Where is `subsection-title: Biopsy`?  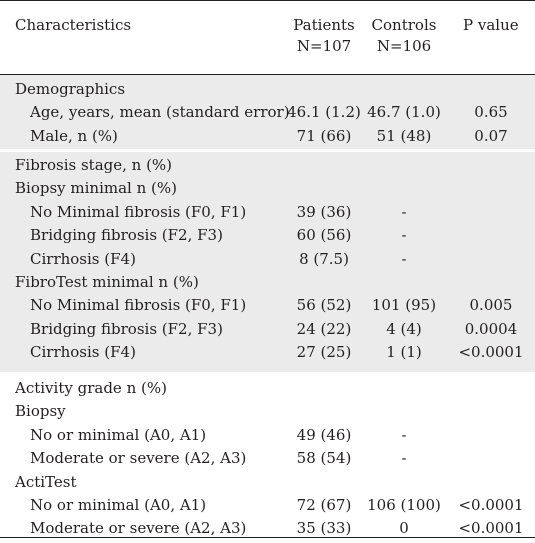 subsection-title: Biopsy is located at coordinates (267, 411).